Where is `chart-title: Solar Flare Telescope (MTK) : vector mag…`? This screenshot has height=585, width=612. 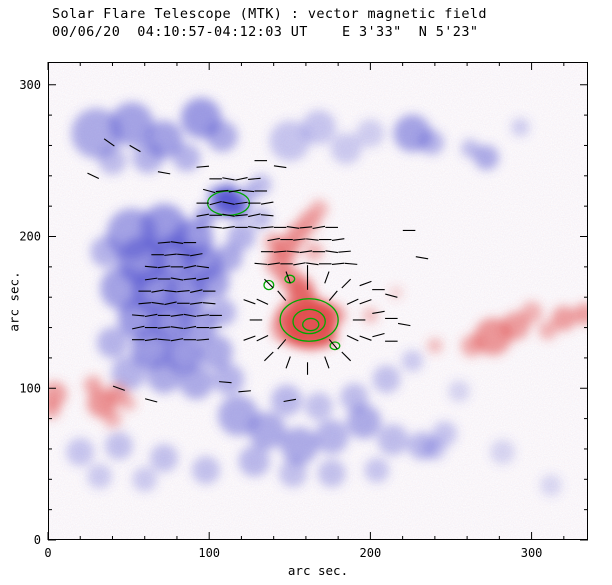 chart-title: Solar Flare Telescope (MTK) : vector mag… is located at coordinates (269, 14).